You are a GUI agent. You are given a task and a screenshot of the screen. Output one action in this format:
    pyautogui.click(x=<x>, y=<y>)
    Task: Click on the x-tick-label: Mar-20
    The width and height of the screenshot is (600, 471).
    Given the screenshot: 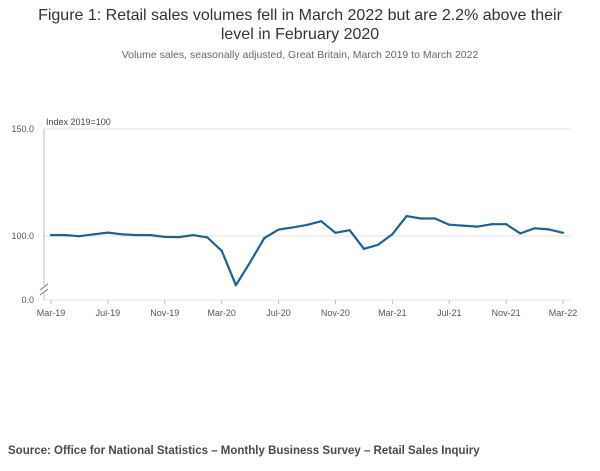 What is the action you would take?
    pyautogui.click(x=221, y=313)
    